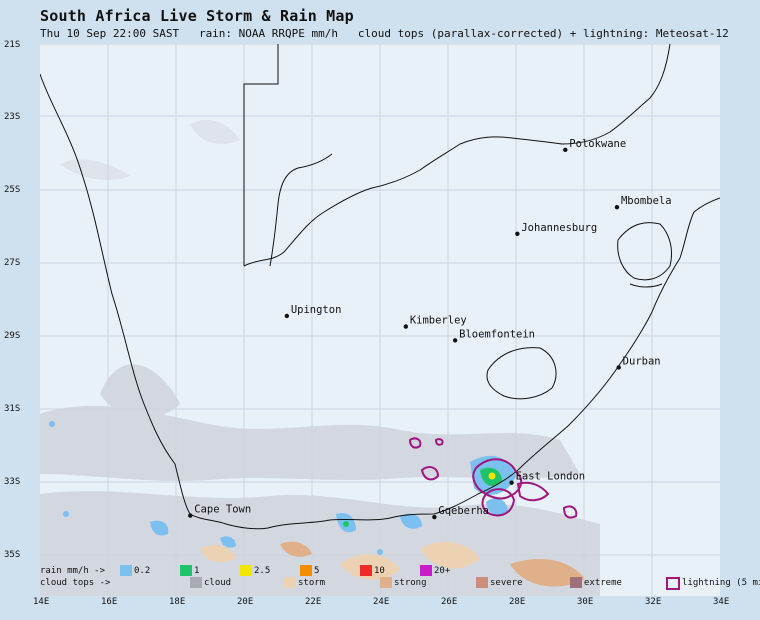  What do you see at coordinates (73, 571) in the screenshot?
I see `legend-rain-label: rain mm/h ->` at bounding box center [73, 571].